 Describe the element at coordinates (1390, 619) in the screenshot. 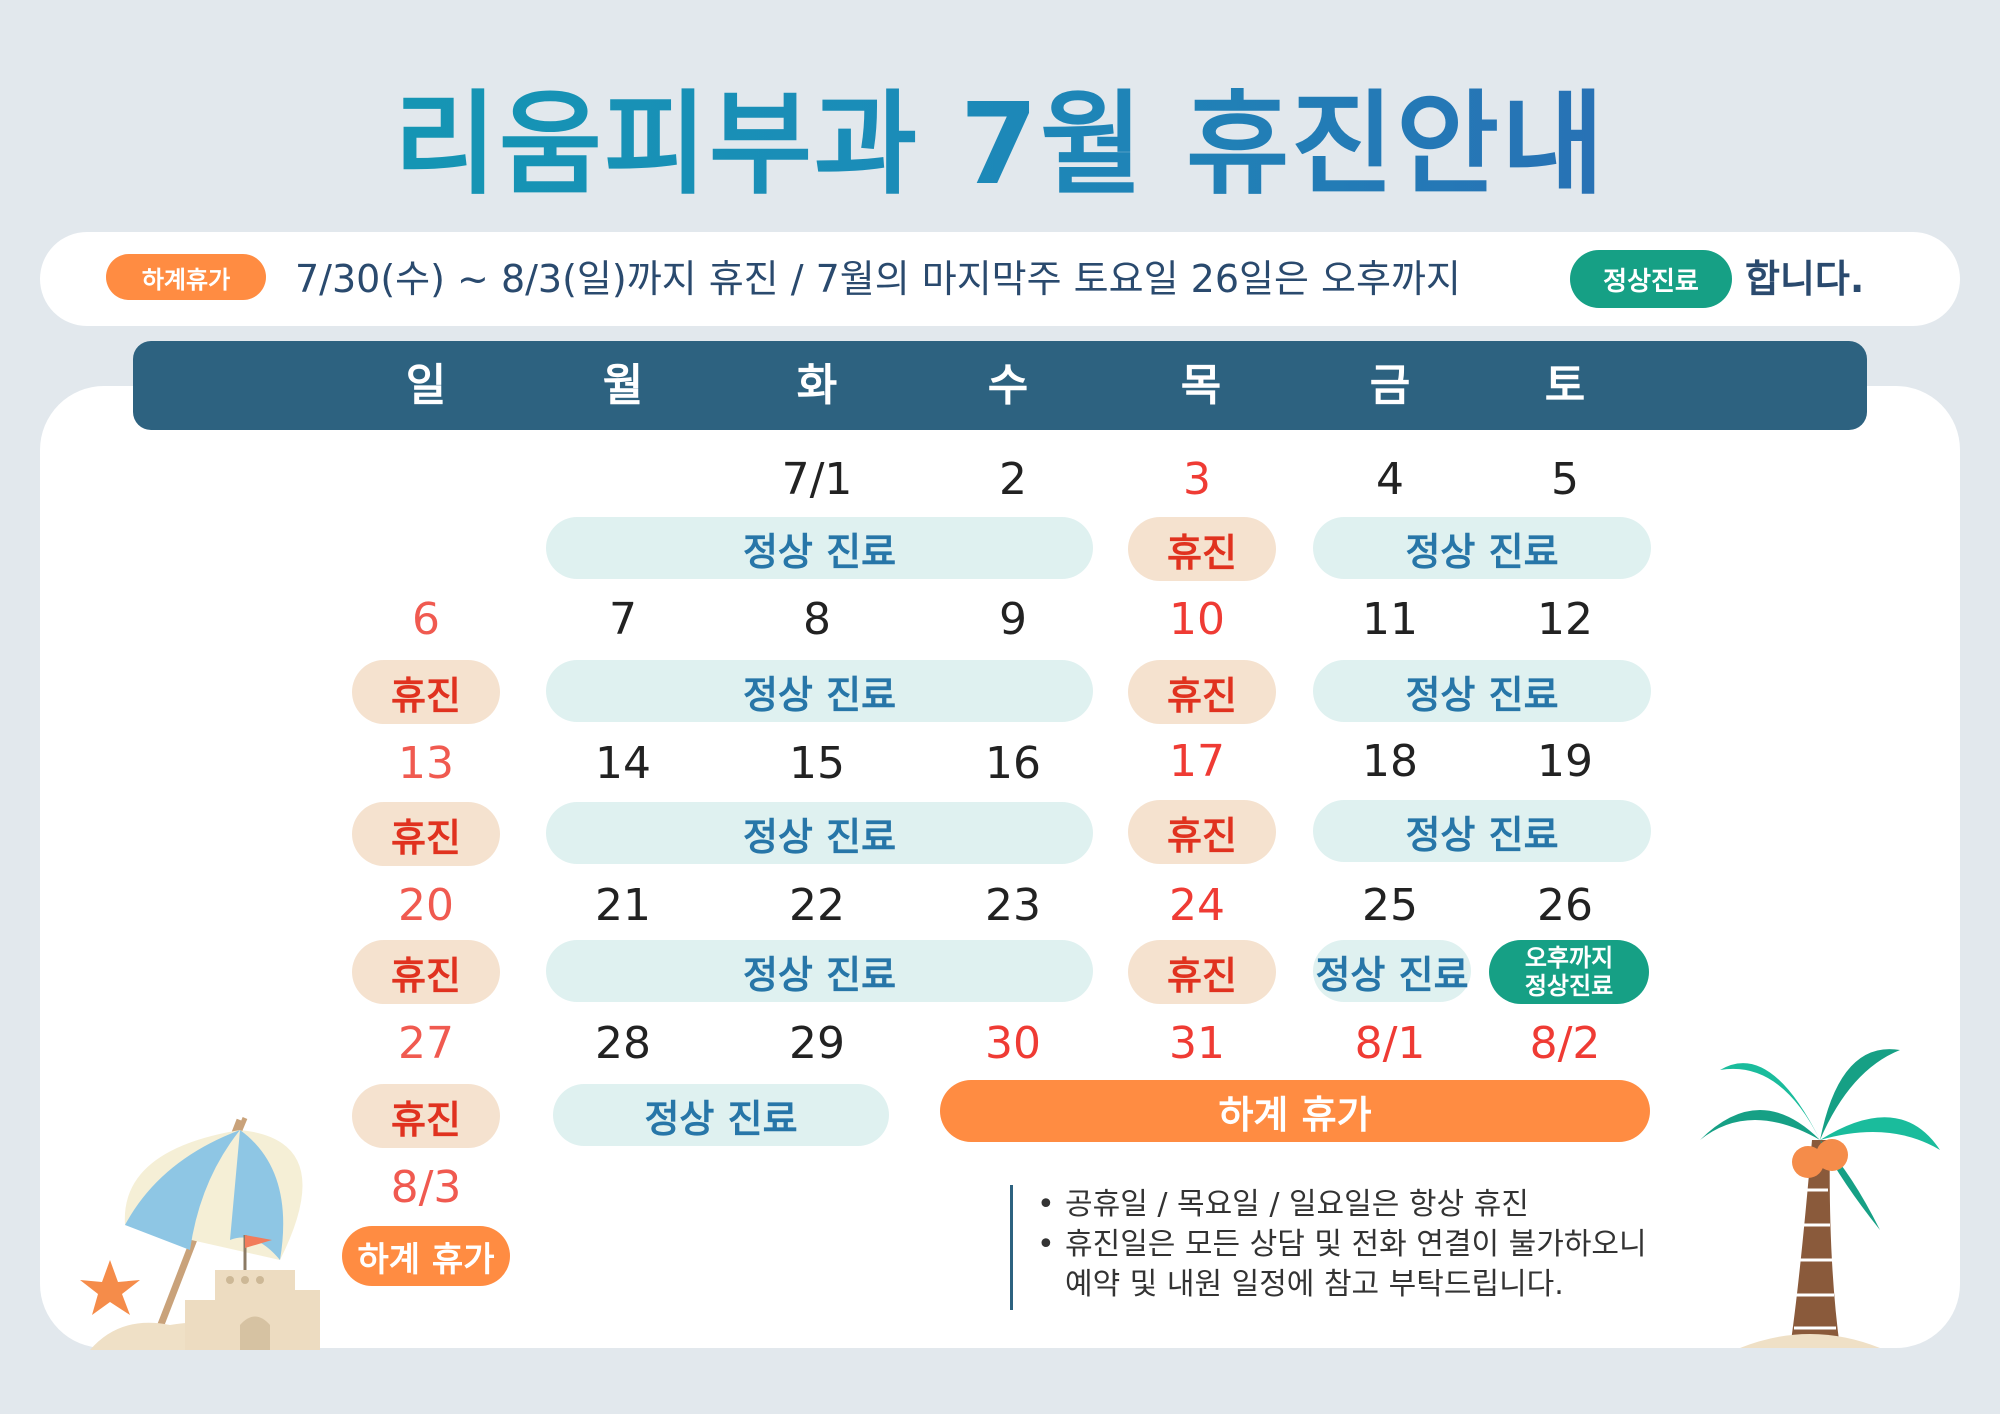

I see `day-cell: 11` at that location.